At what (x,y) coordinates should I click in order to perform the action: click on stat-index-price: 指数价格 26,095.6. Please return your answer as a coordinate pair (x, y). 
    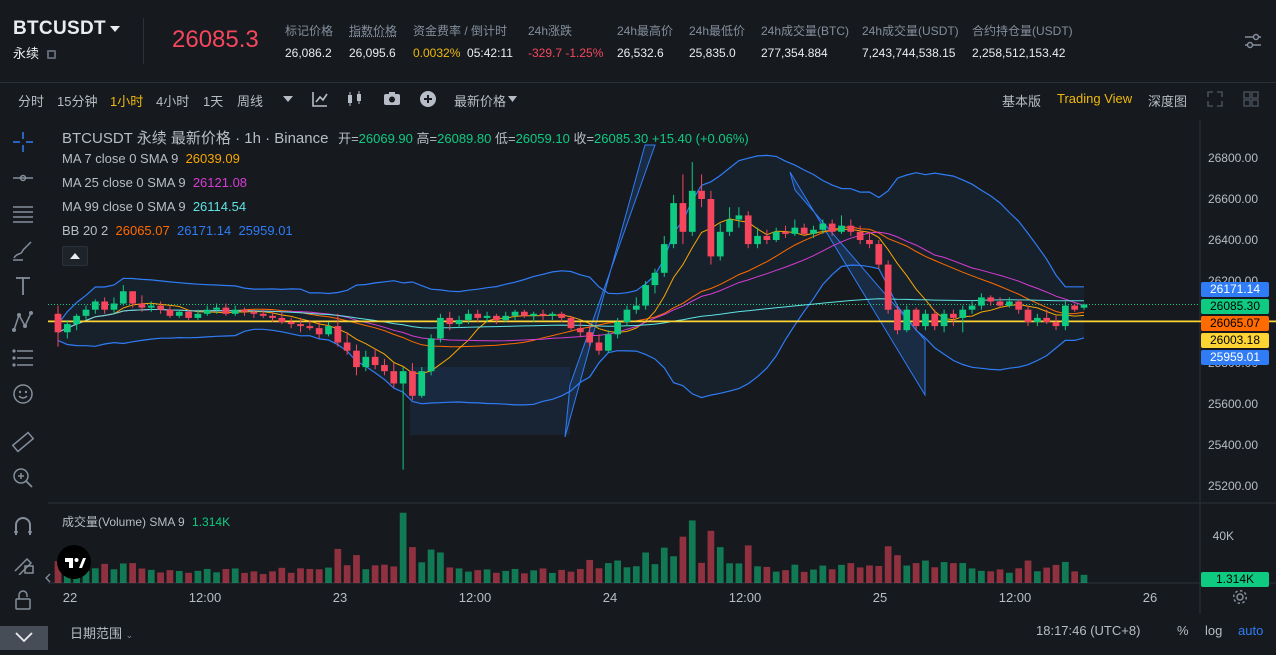
    Looking at the image, I should click on (373, 42).